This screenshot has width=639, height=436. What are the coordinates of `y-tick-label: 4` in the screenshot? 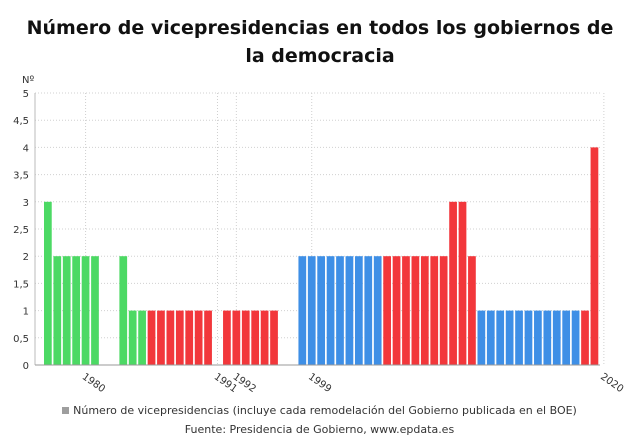 It's located at (26, 148).